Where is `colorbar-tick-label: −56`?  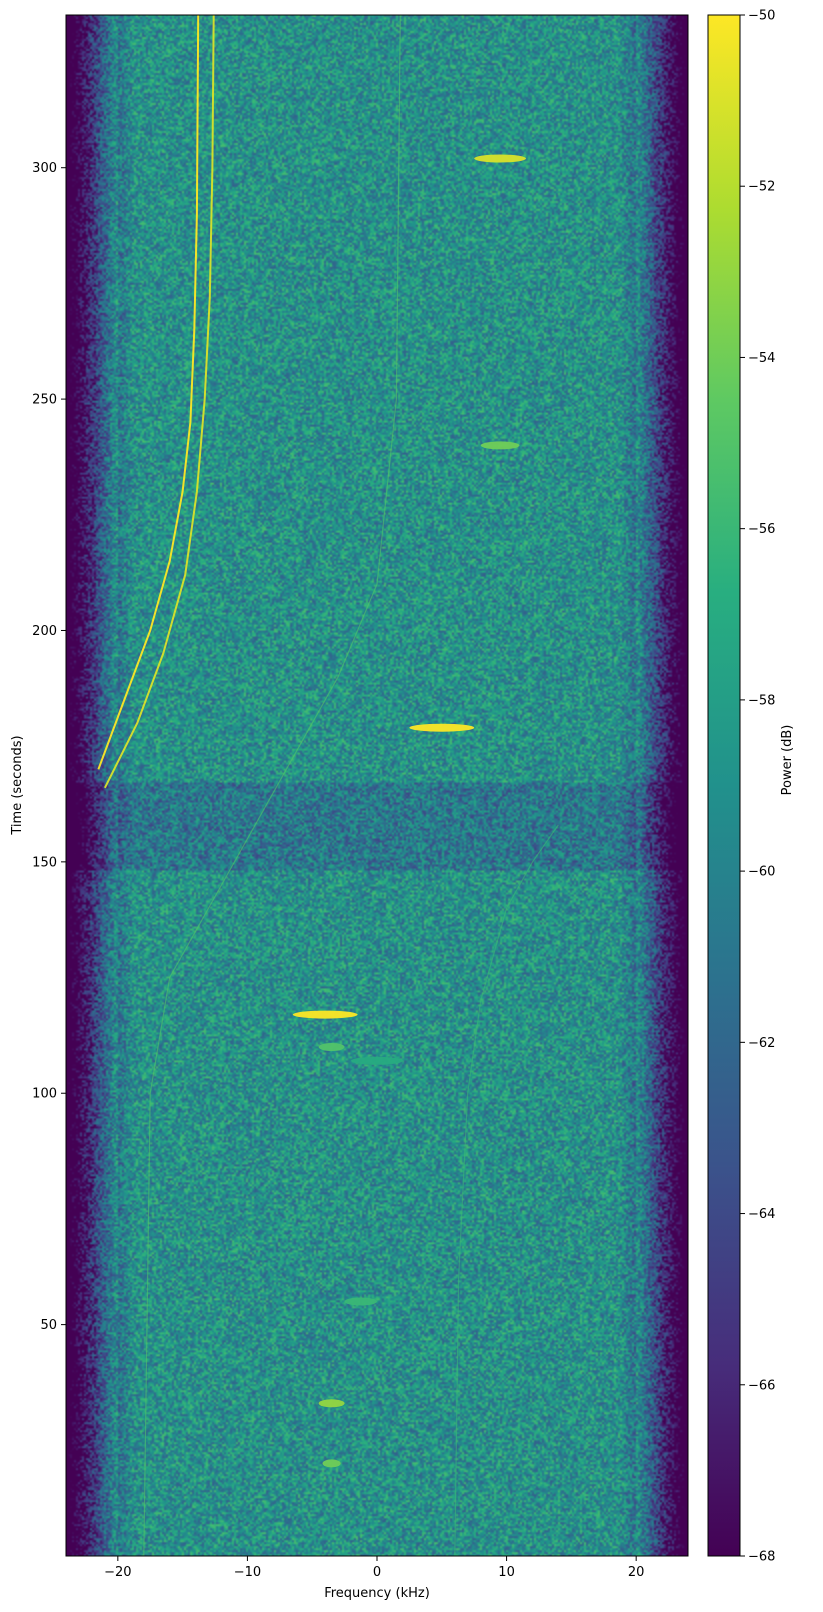
colorbar-tick-label: −56 is located at coordinates (761, 529).